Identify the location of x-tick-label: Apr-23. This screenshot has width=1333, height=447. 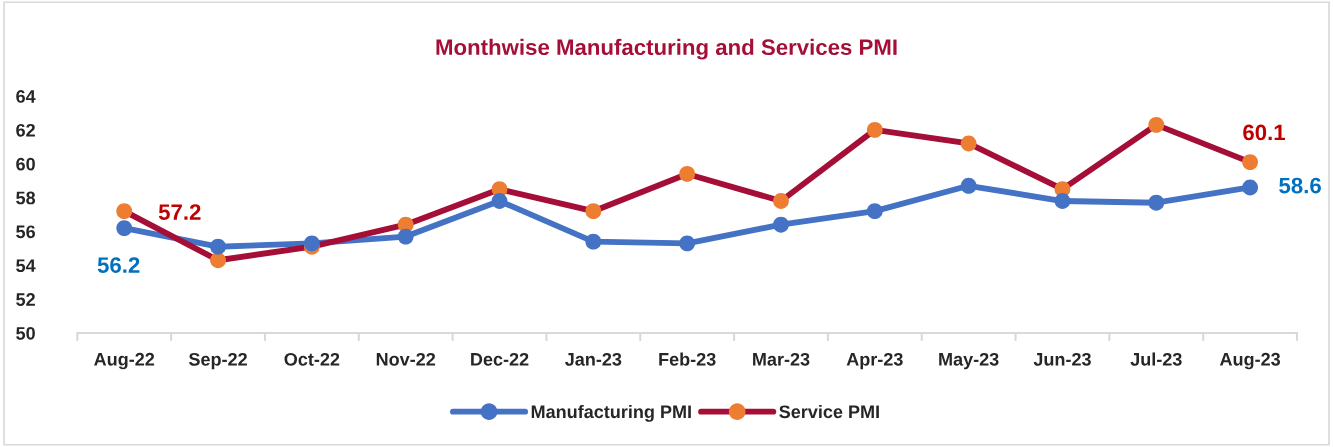
(874, 361).